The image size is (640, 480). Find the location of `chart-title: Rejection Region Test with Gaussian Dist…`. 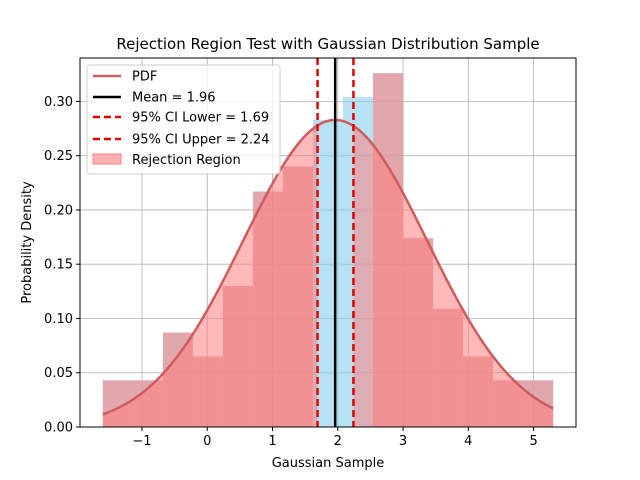

chart-title: Rejection Region Test with Gaussian Dist… is located at coordinates (327, 44).